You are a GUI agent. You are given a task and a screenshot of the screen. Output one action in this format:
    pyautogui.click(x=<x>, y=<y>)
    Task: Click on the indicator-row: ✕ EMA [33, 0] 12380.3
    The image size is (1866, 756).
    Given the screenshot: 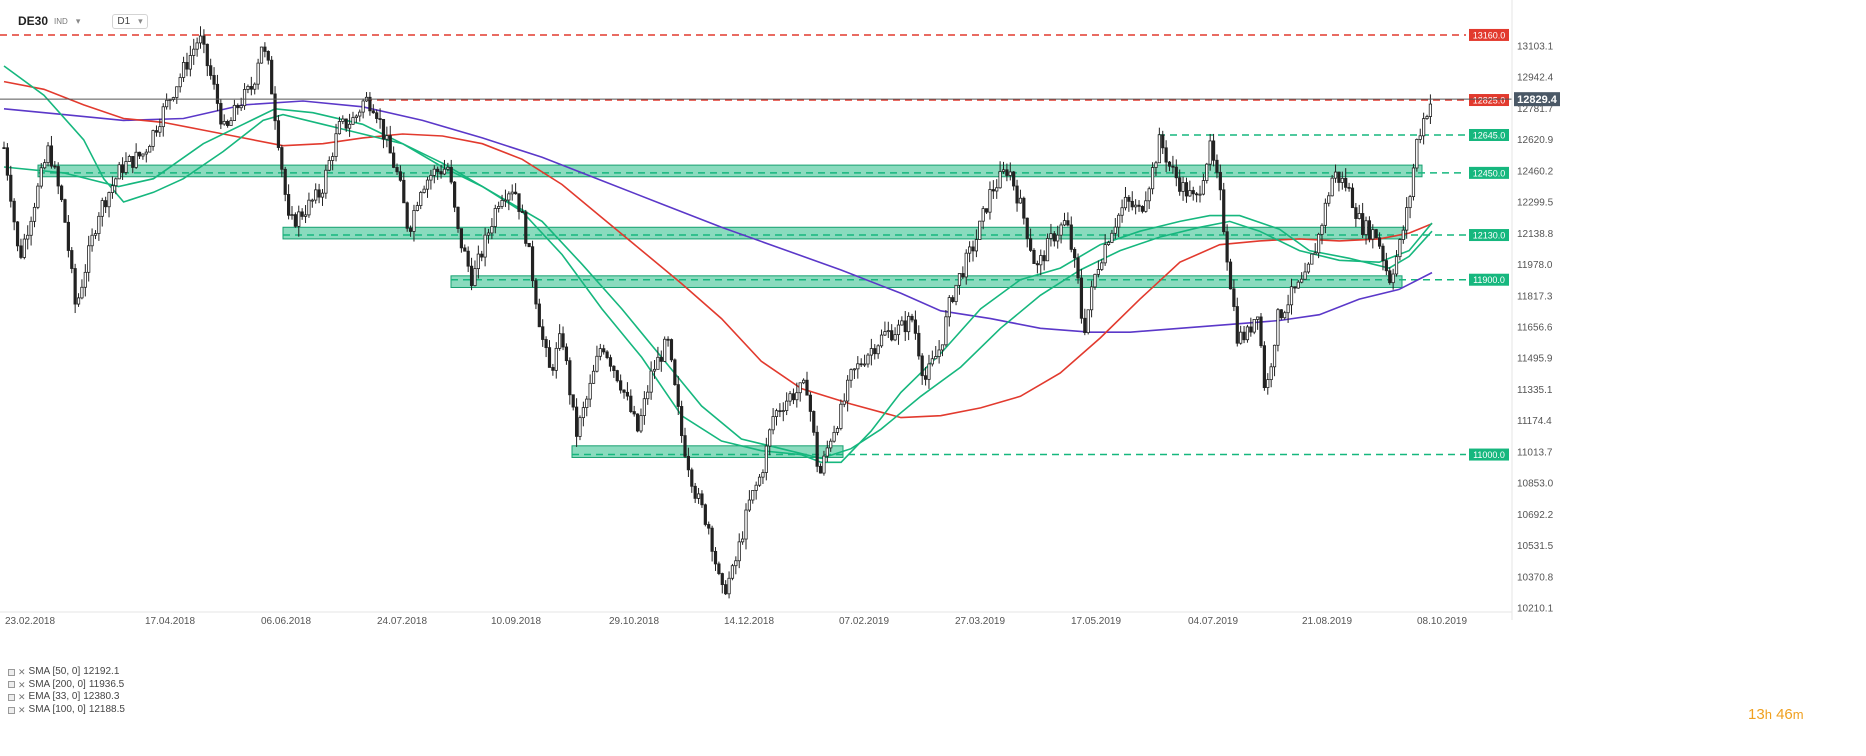 What is the action you would take?
    pyautogui.click(x=66, y=697)
    